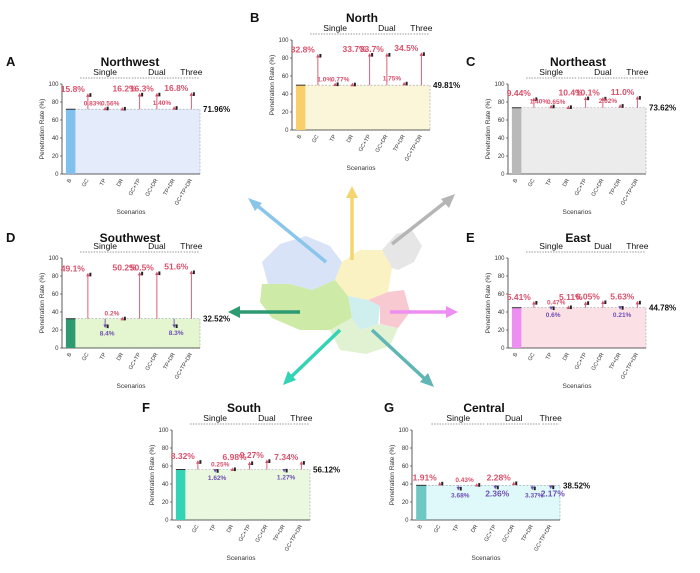  Describe the element at coordinates (556, 302) in the screenshot. I see `change-label: 0.47%` at that location.